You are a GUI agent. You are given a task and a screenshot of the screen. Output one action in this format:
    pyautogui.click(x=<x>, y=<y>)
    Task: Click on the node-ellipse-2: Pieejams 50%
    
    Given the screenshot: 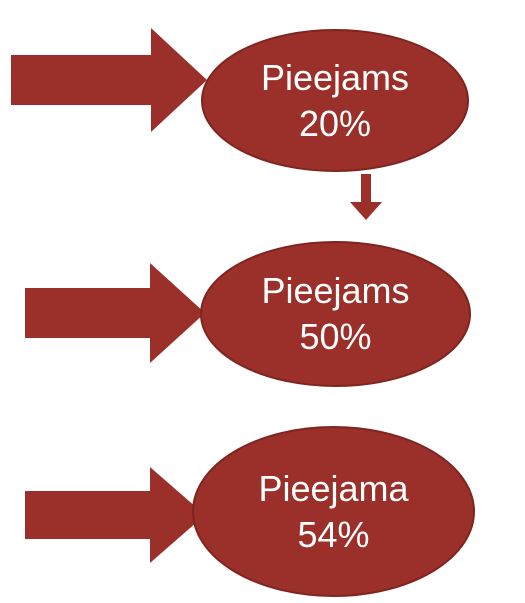 What is the action you would take?
    pyautogui.click(x=335, y=314)
    